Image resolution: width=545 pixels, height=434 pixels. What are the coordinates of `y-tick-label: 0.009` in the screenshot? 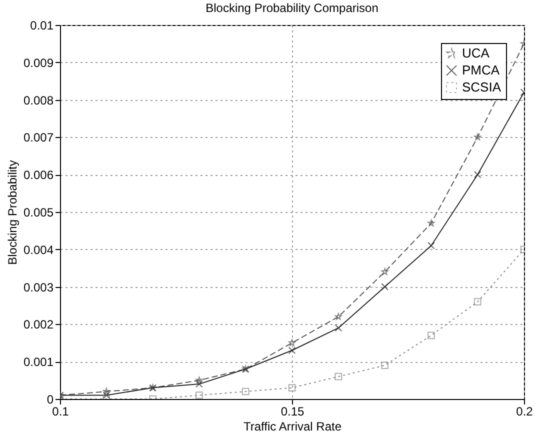 It's located at (38, 63).